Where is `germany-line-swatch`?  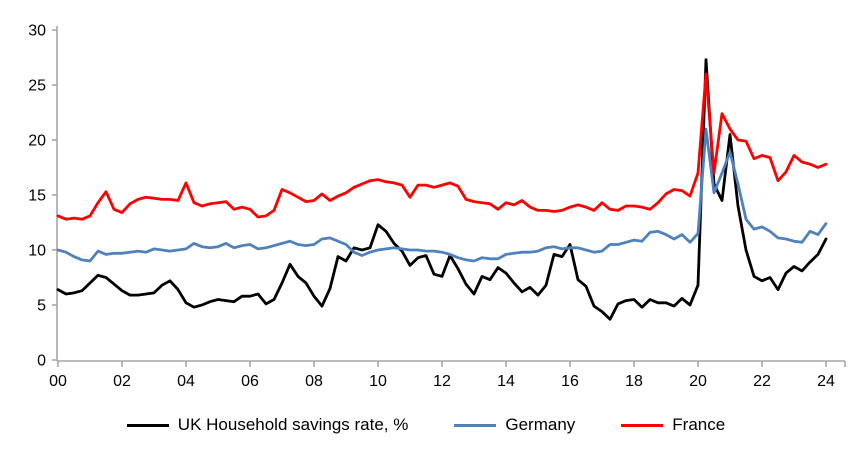 germany-line-swatch is located at coordinates (475, 425).